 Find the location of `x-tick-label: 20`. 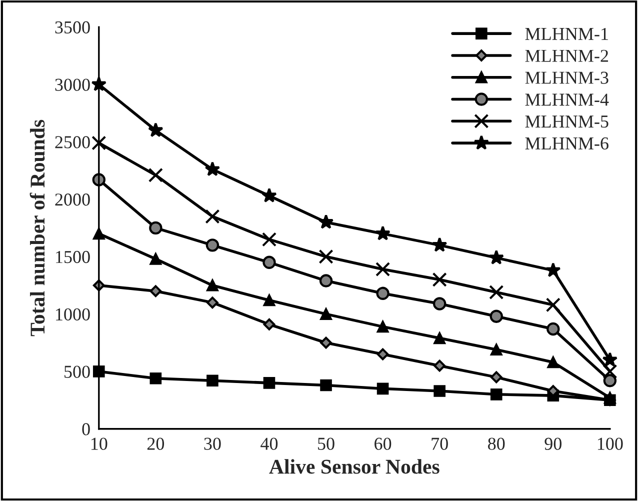

x-tick-label: 20 is located at coordinates (155, 444).